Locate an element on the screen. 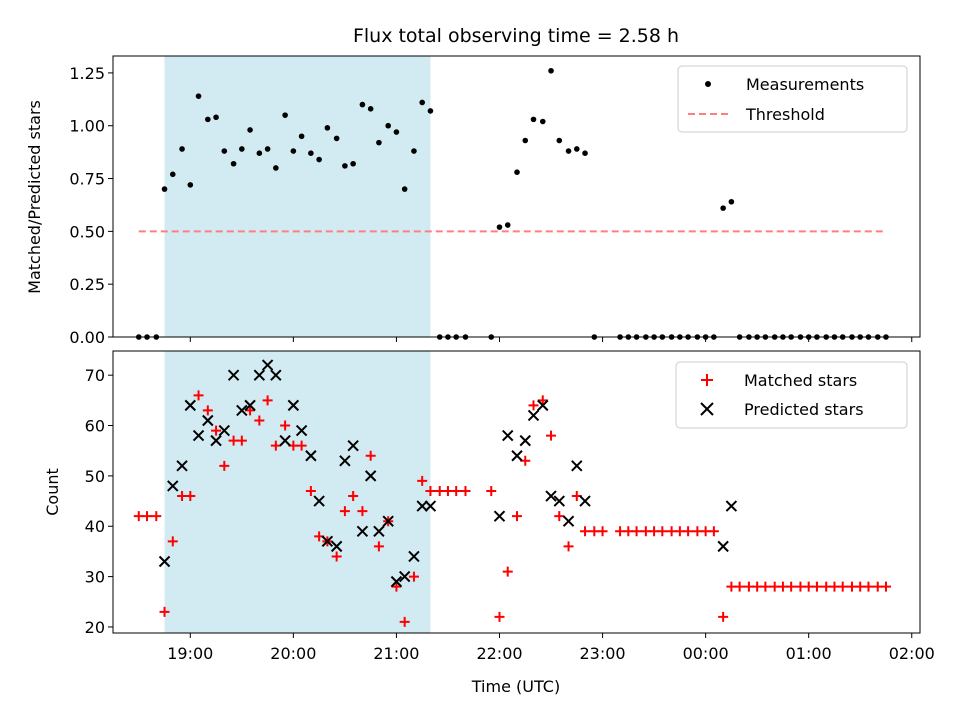 The image size is (960, 725). count-legend: Matched stars Predicted stars is located at coordinates (791, 395).